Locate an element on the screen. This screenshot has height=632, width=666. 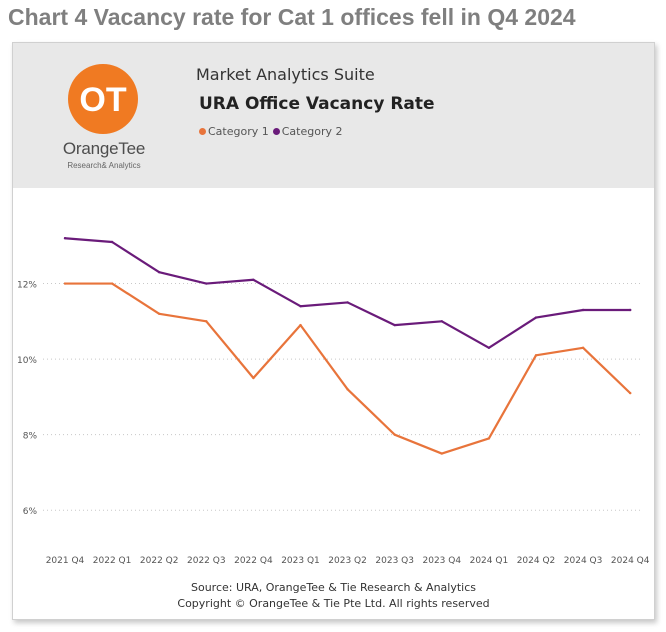
legend-label-category-2: Category 2 is located at coordinates (312, 131).